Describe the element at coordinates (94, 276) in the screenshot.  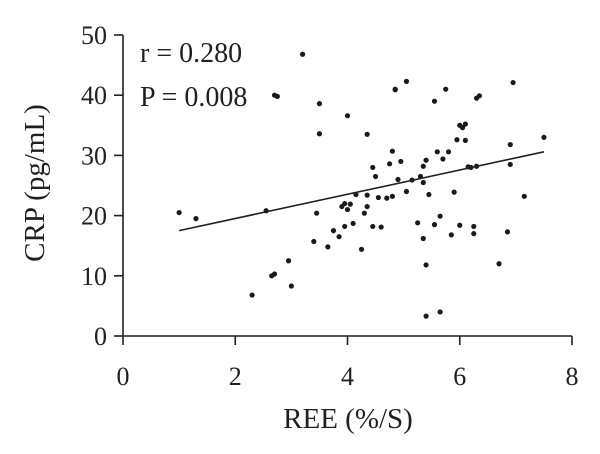
I see `y-tick-label: 10` at that location.